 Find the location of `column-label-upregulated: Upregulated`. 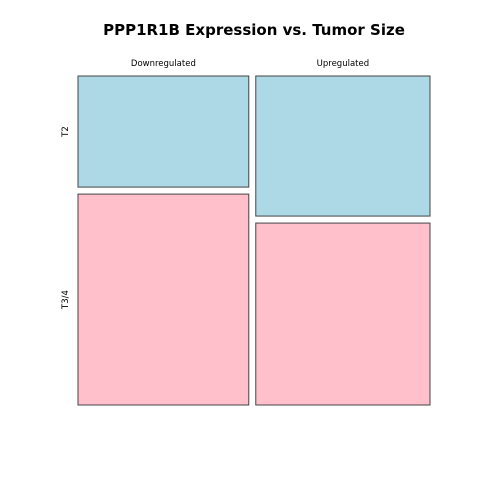

column-label-upregulated: Upregulated is located at coordinates (343, 64).